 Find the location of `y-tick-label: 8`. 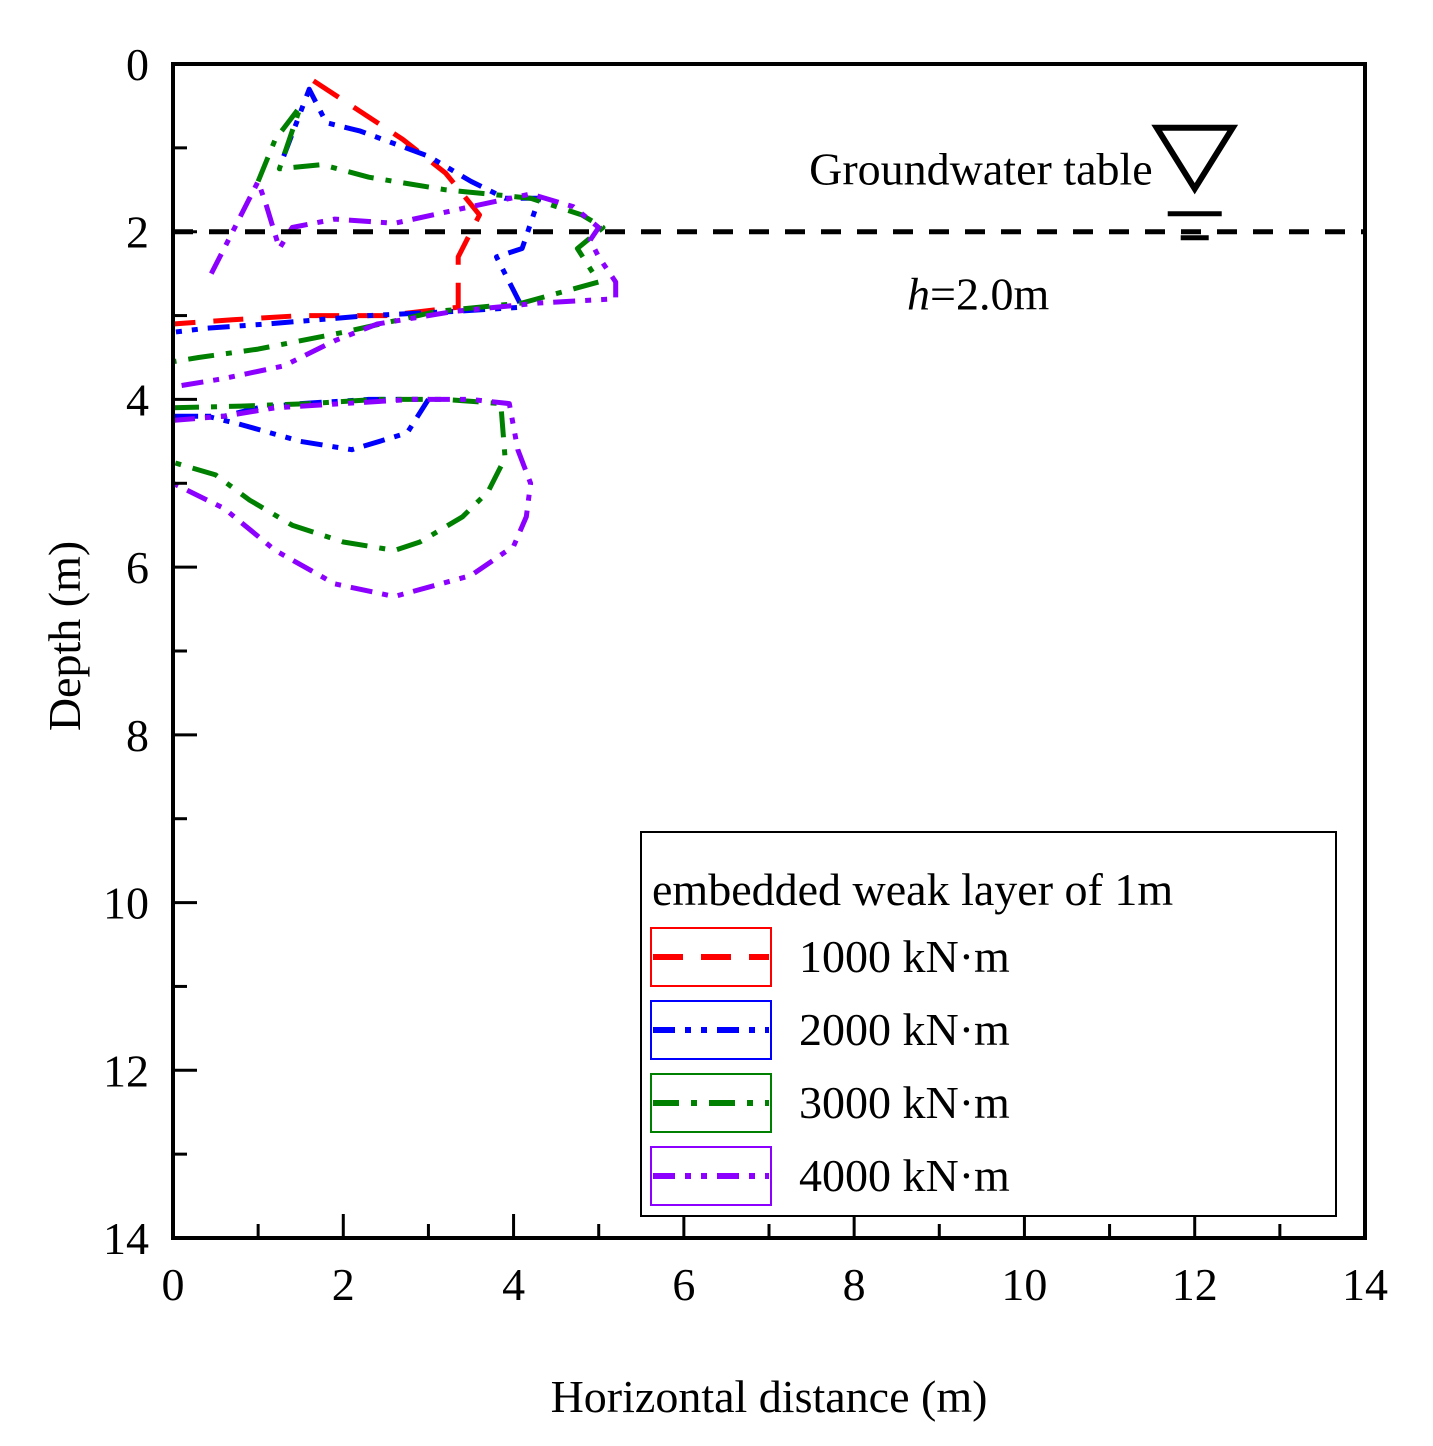

y-tick-label: 8 is located at coordinates (137, 735).